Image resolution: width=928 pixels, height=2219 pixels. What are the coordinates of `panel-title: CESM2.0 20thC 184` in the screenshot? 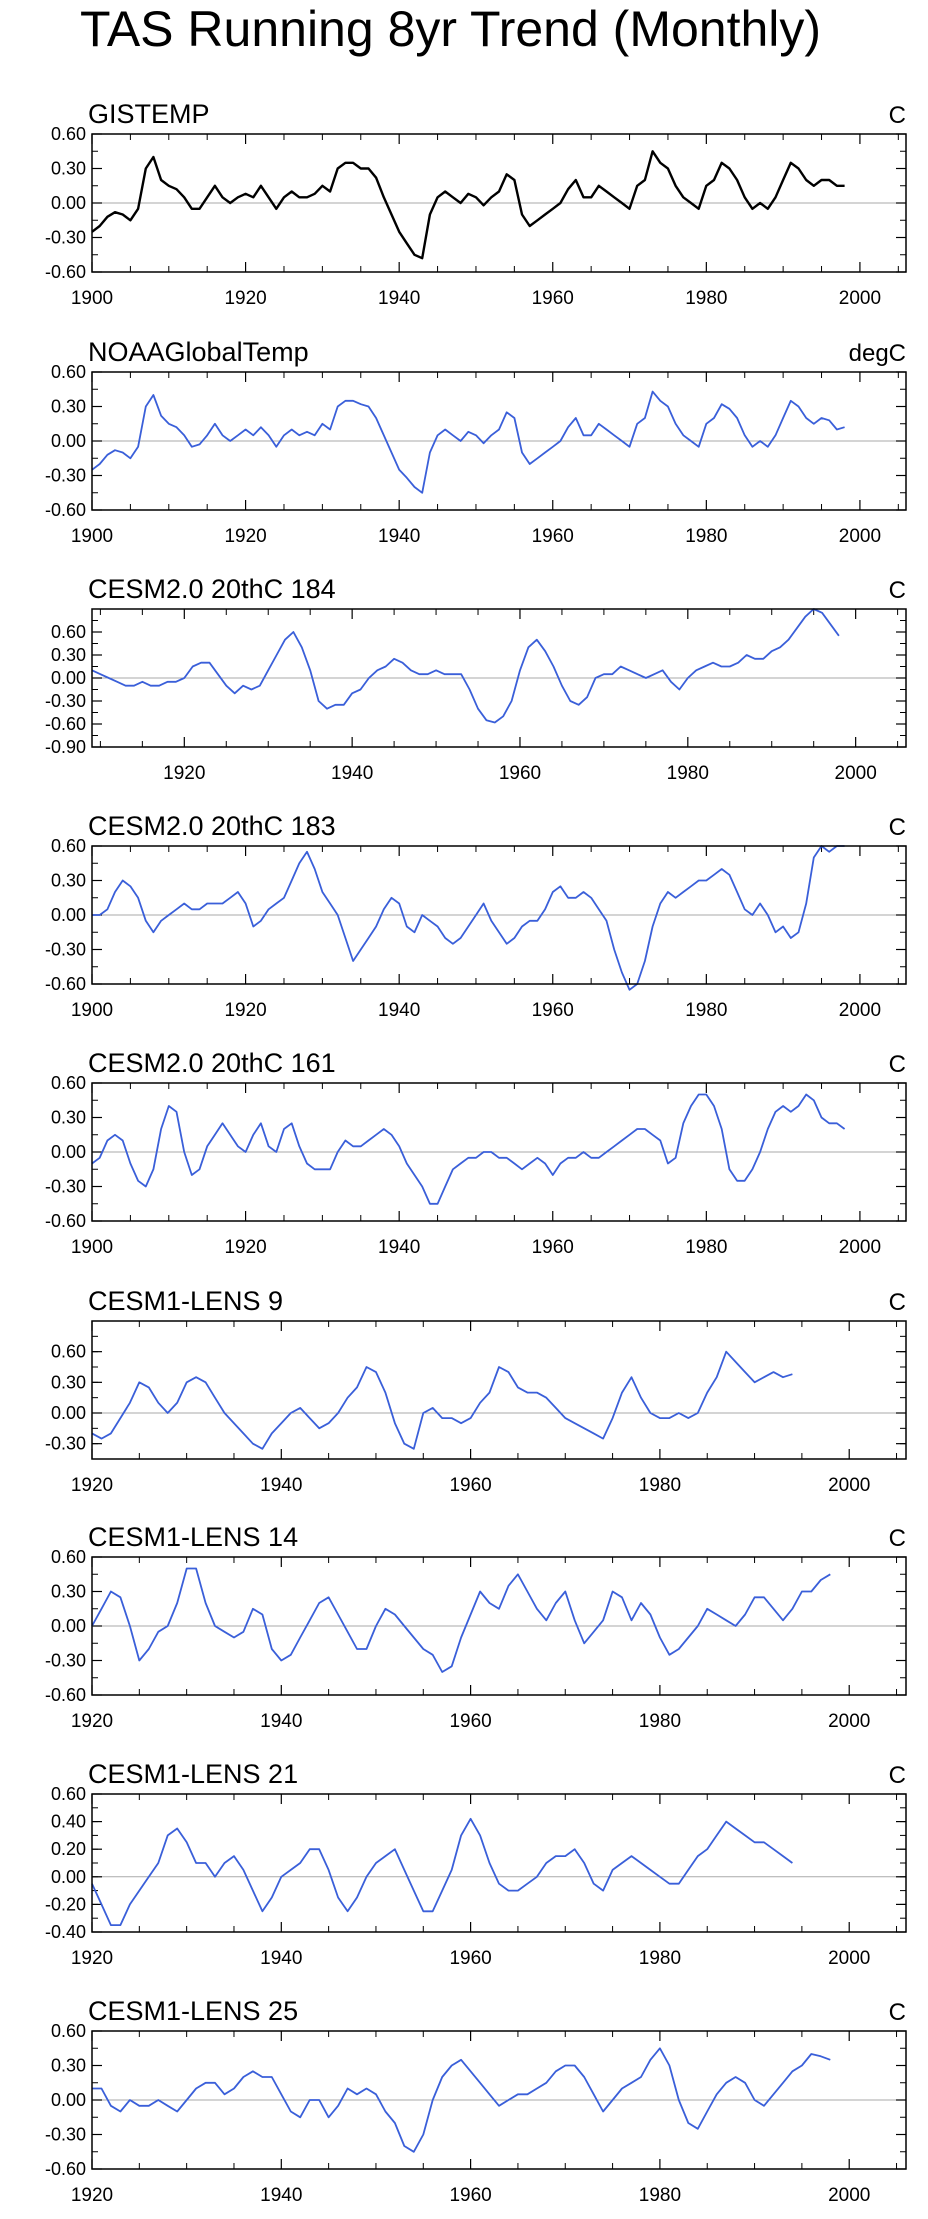 It's located at (212, 589).